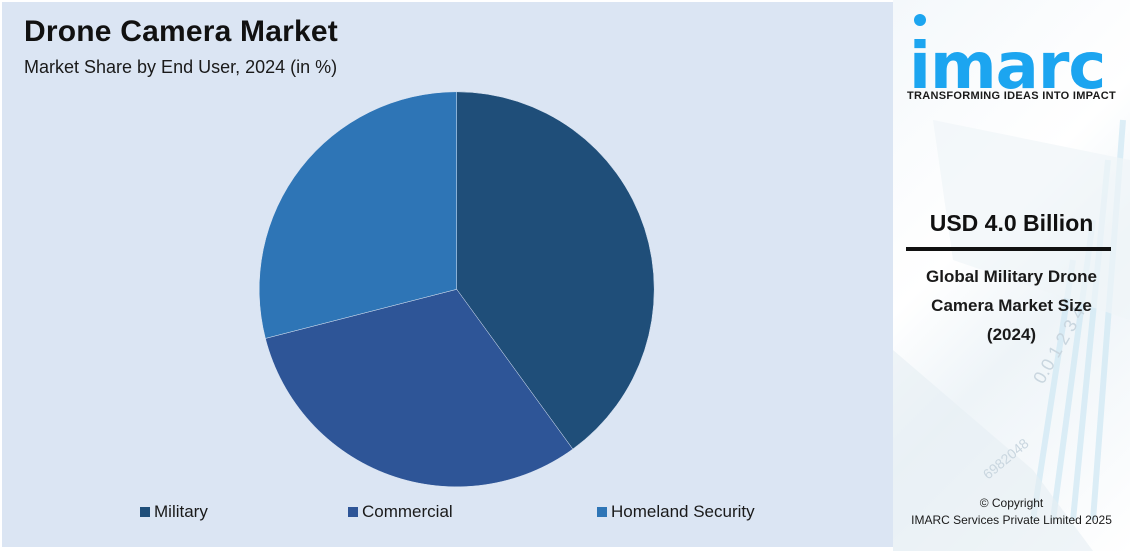  Describe the element at coordinates (1011, 503) in the screenshot. I see `copyright-line: © Copyright` at that location.